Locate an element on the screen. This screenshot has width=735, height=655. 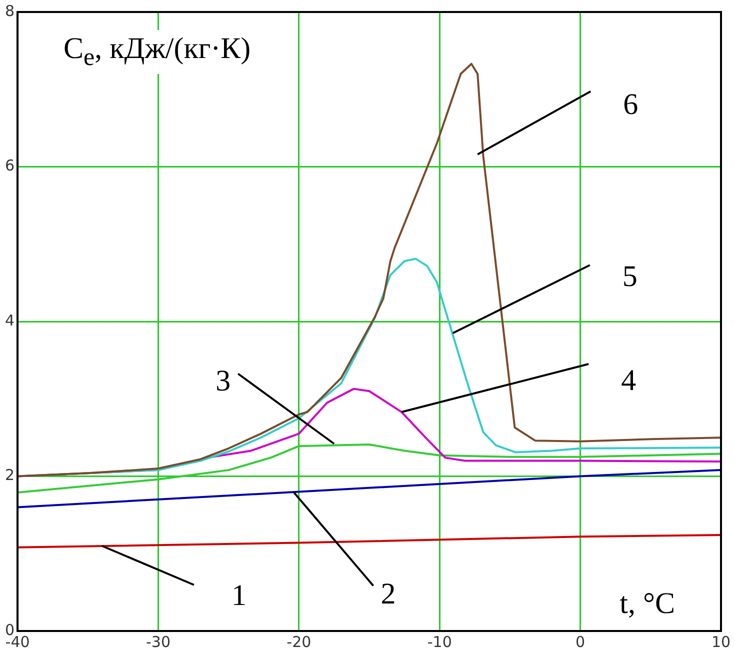
annotation: 2 is located at coordinates (388, 594).